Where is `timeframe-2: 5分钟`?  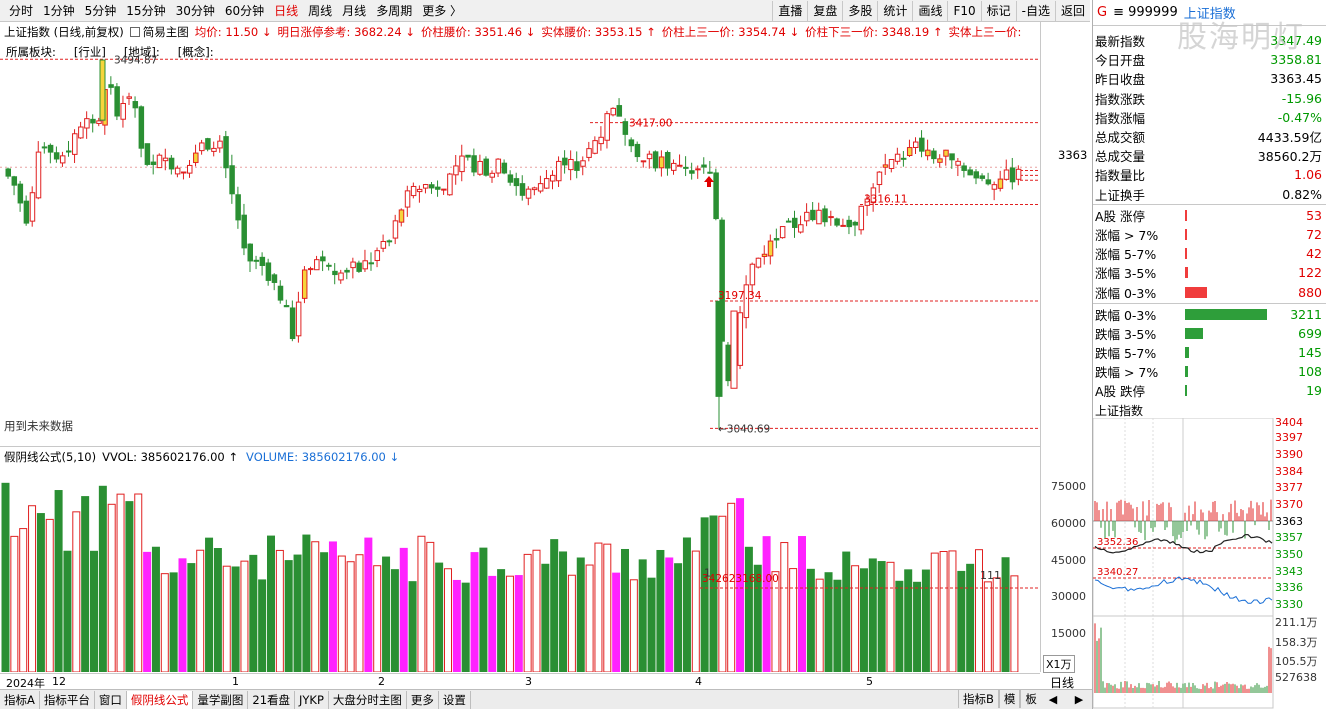 timeframe-2: 5分钟 is located at coordinates (100, 10).